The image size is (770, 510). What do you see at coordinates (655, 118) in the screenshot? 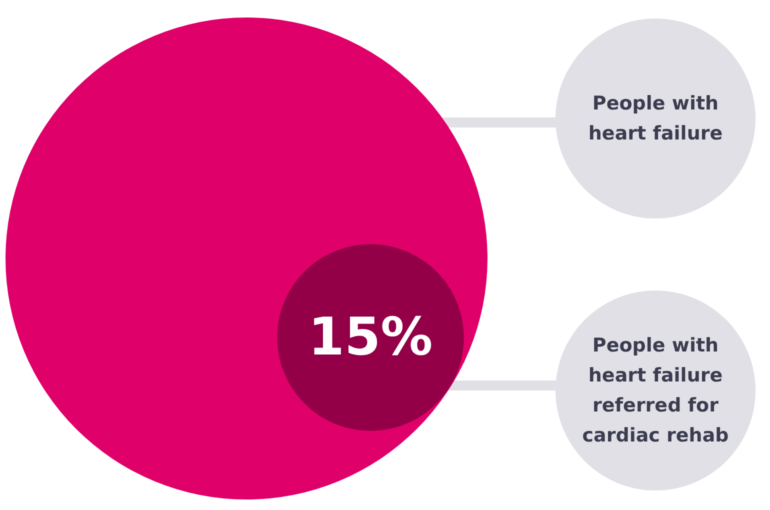
I see `text: People with heart failure` at bounding box center [655, 118].